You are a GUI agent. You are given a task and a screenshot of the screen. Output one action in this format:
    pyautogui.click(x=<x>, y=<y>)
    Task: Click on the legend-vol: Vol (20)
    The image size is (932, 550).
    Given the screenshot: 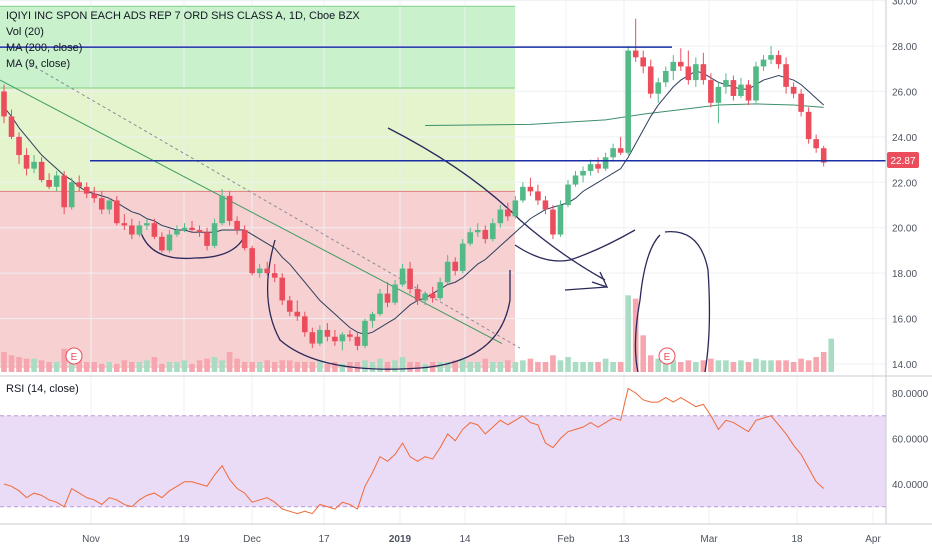 What is the action you would take?
    pyautogui.click(x=25, y=32)
    